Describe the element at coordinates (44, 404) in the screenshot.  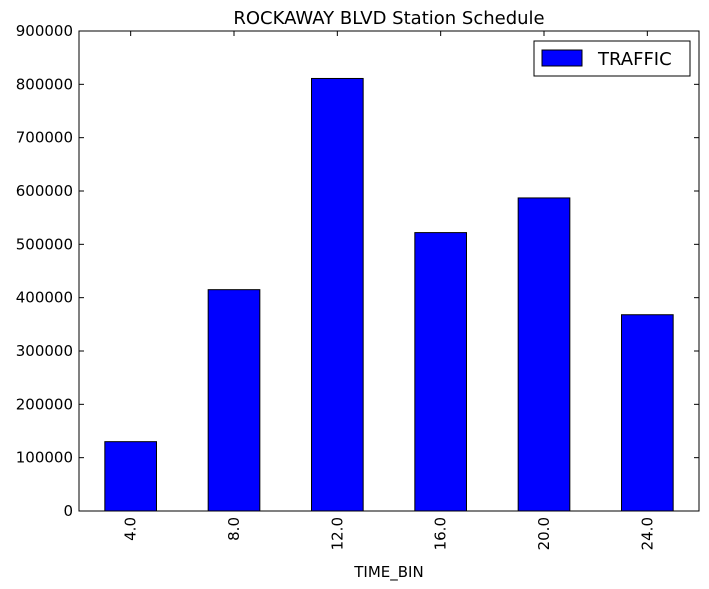
I see `y-tick-label: 200000` at that location.